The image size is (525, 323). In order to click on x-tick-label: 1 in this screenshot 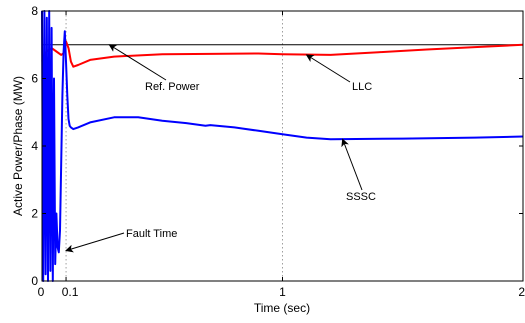, I will do `click(282, 292)`.